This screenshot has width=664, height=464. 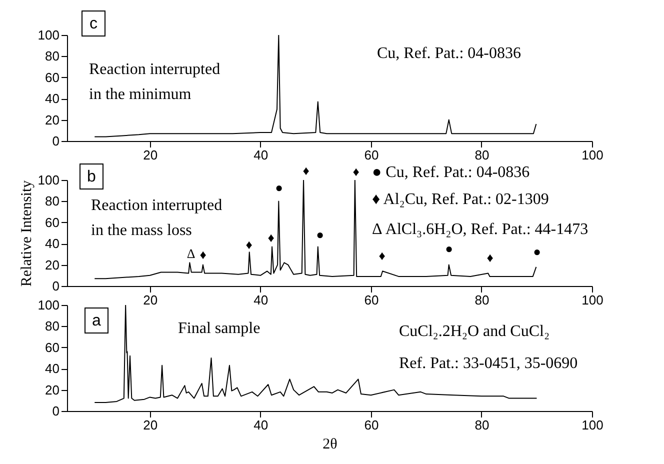 I want to click on annotation: CuCl₂.2H₂O and CuCl₂, so click(x=474, y=331).